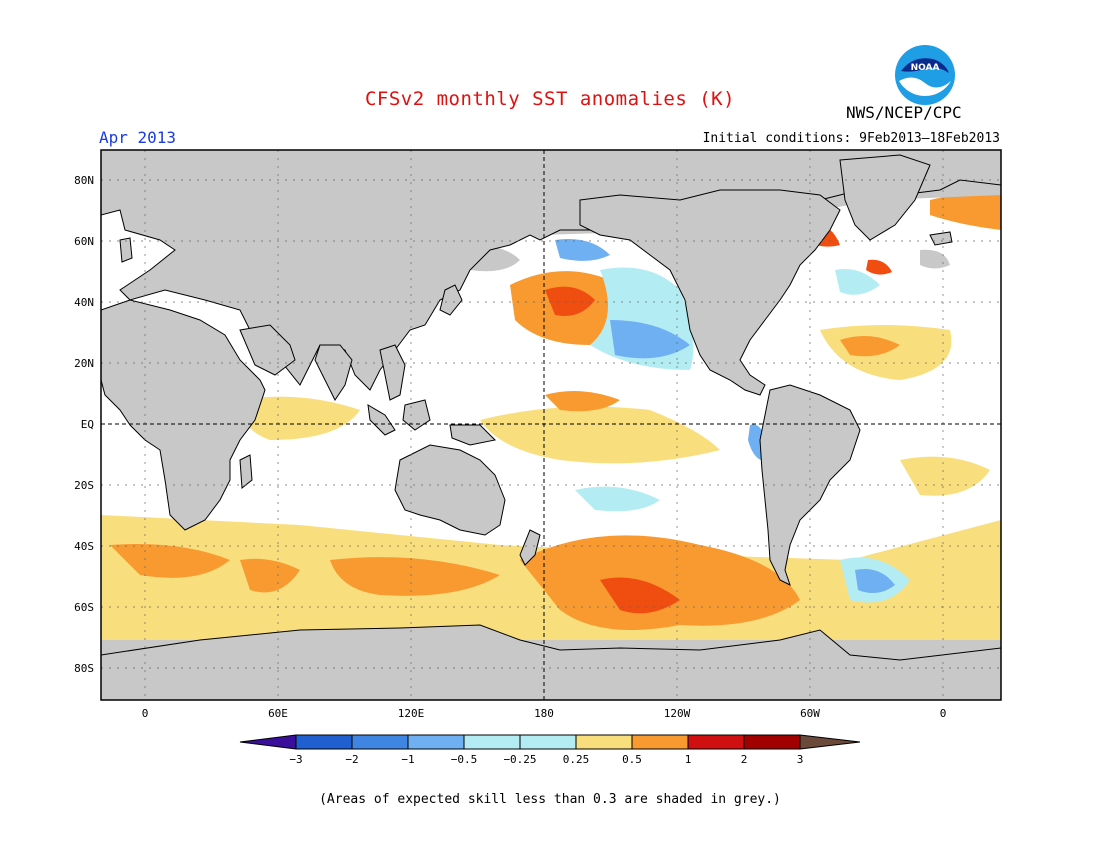 Image resolution: width=1100 pixels, height=850 pixels. Describe the element at coordinates (965, 211) in the screenshot. I see `greenland-sea-warm` at that location.